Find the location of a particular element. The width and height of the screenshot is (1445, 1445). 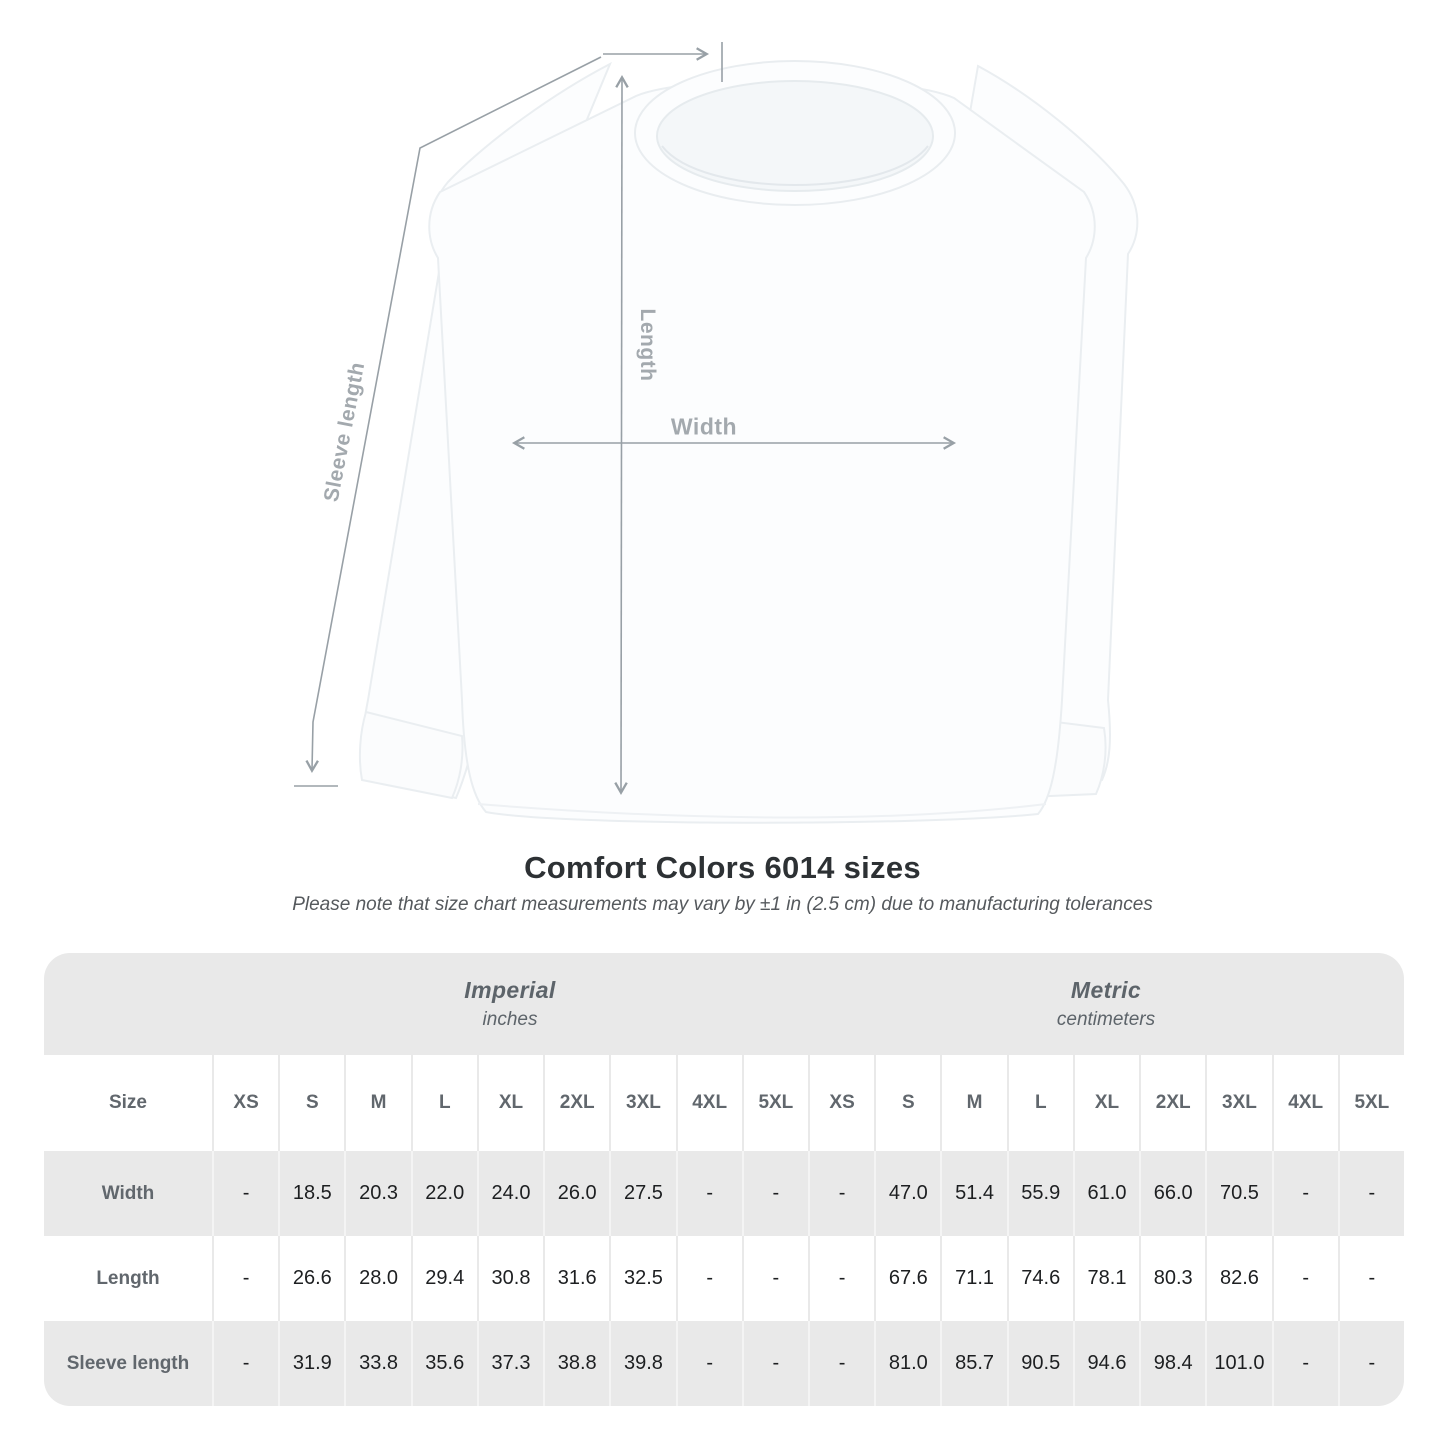

metric-value: 101.0 is located at coordinates (1238, 1363).